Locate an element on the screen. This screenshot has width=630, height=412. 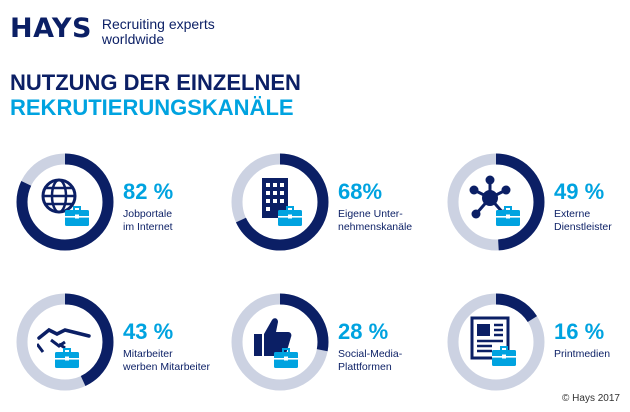
network-hub-briefcase-icon is located at coordinates (494, 200).